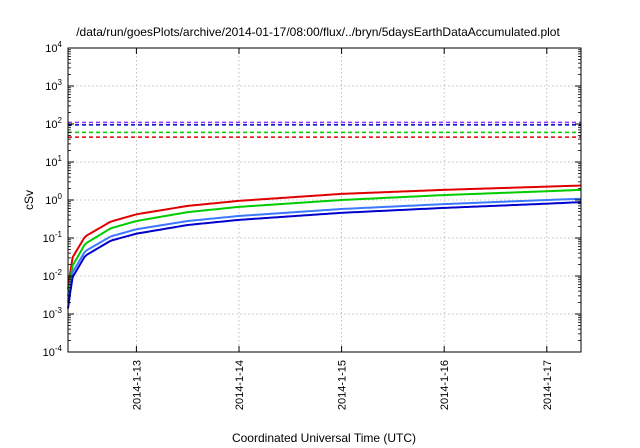 The image size is (640, 448). I want to click on y-tick-label: 10⁰, so click(53, 199).